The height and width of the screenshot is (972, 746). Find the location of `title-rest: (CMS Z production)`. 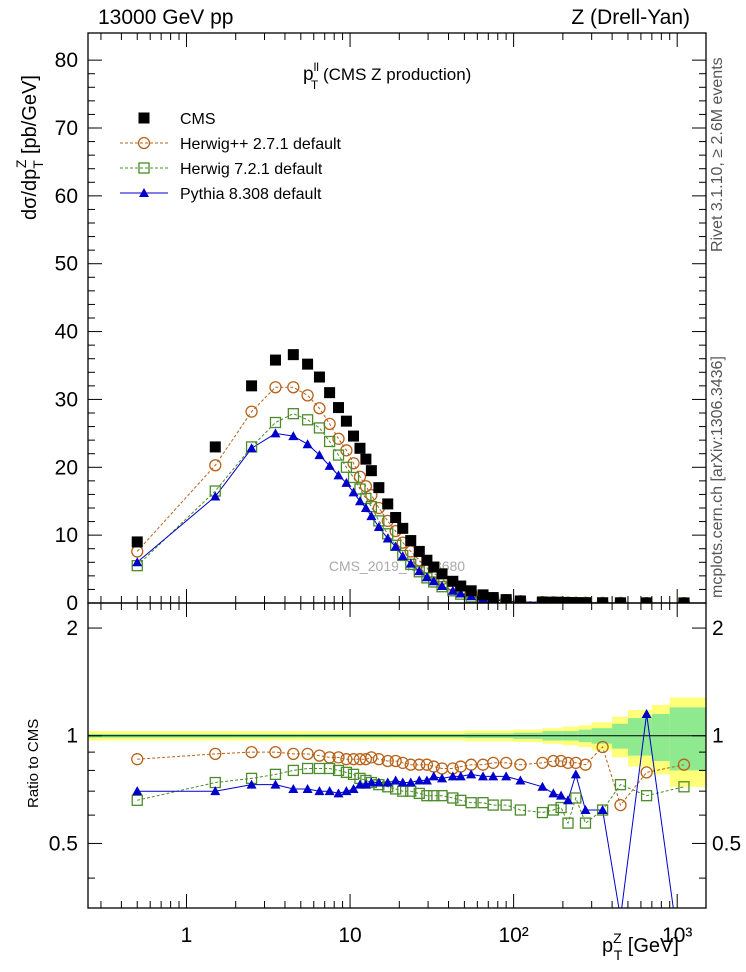

title-rest: (CMS Z production) is located at coordinates (394, 74).